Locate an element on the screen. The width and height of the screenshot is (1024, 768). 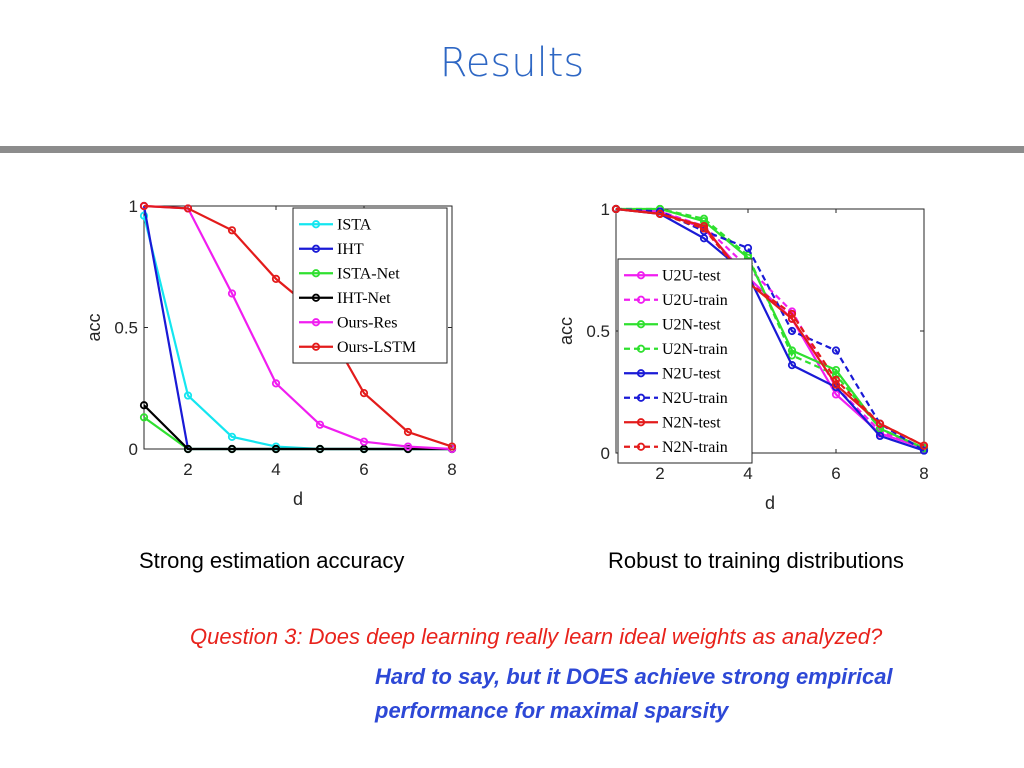
series-line-u2n-train is located at coordinates (770, 328).